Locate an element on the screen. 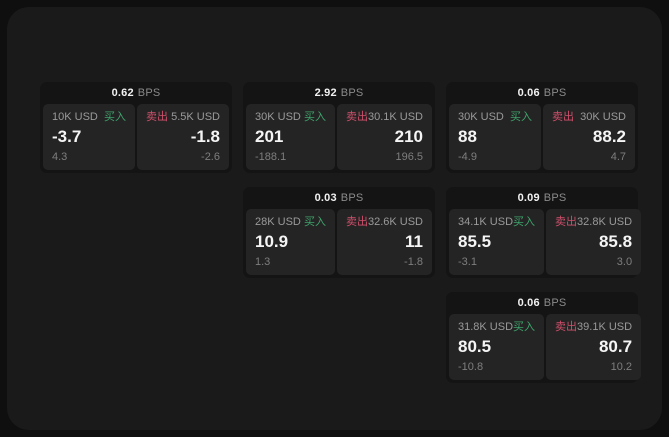 This screenshot has width=669, height=437. spread-header: 2.92 BPS is located at coordinates (339, 93).